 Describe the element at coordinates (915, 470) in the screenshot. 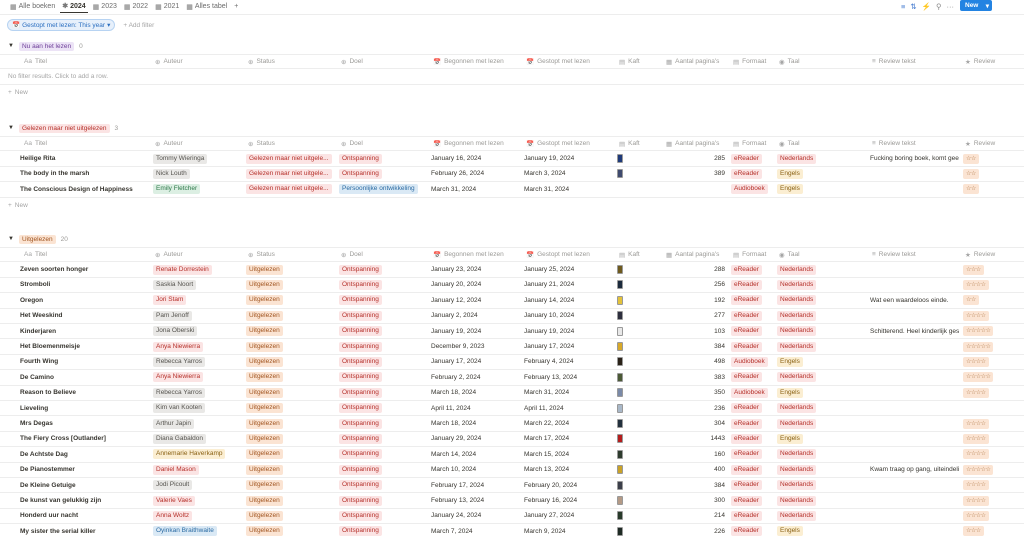

I see `cell-review-text: Kwam traag op gang, uiteindeli` at that location.